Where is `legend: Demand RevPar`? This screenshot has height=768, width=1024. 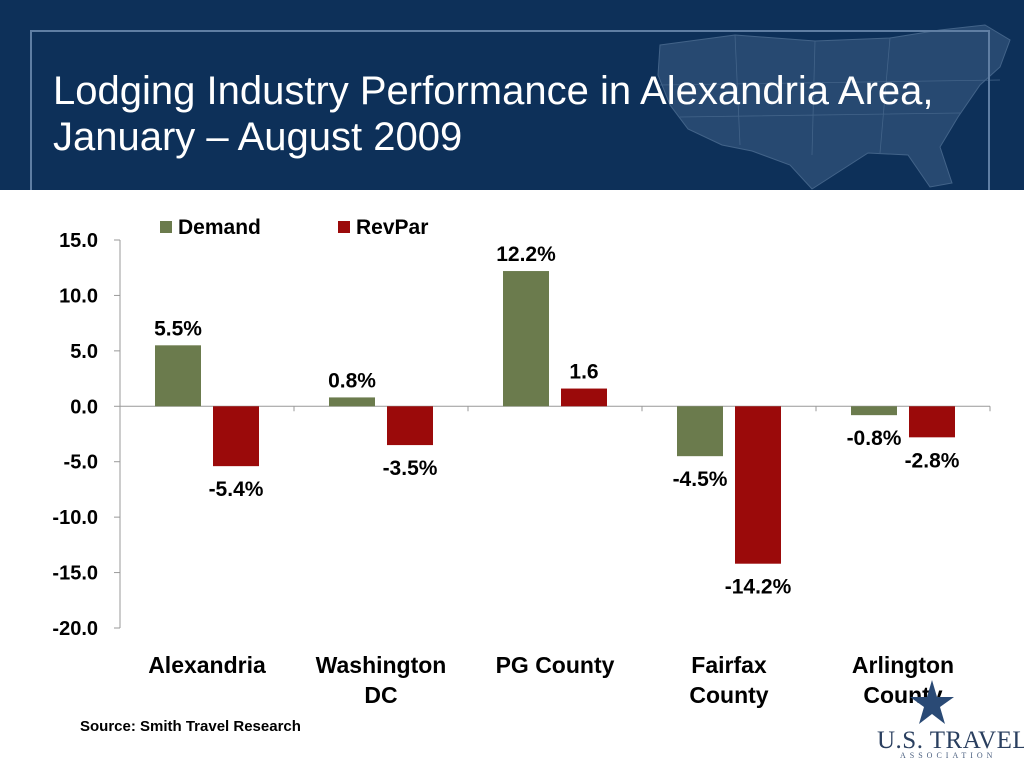 legend: Demand RevPar is located at coordinates (294, 227).